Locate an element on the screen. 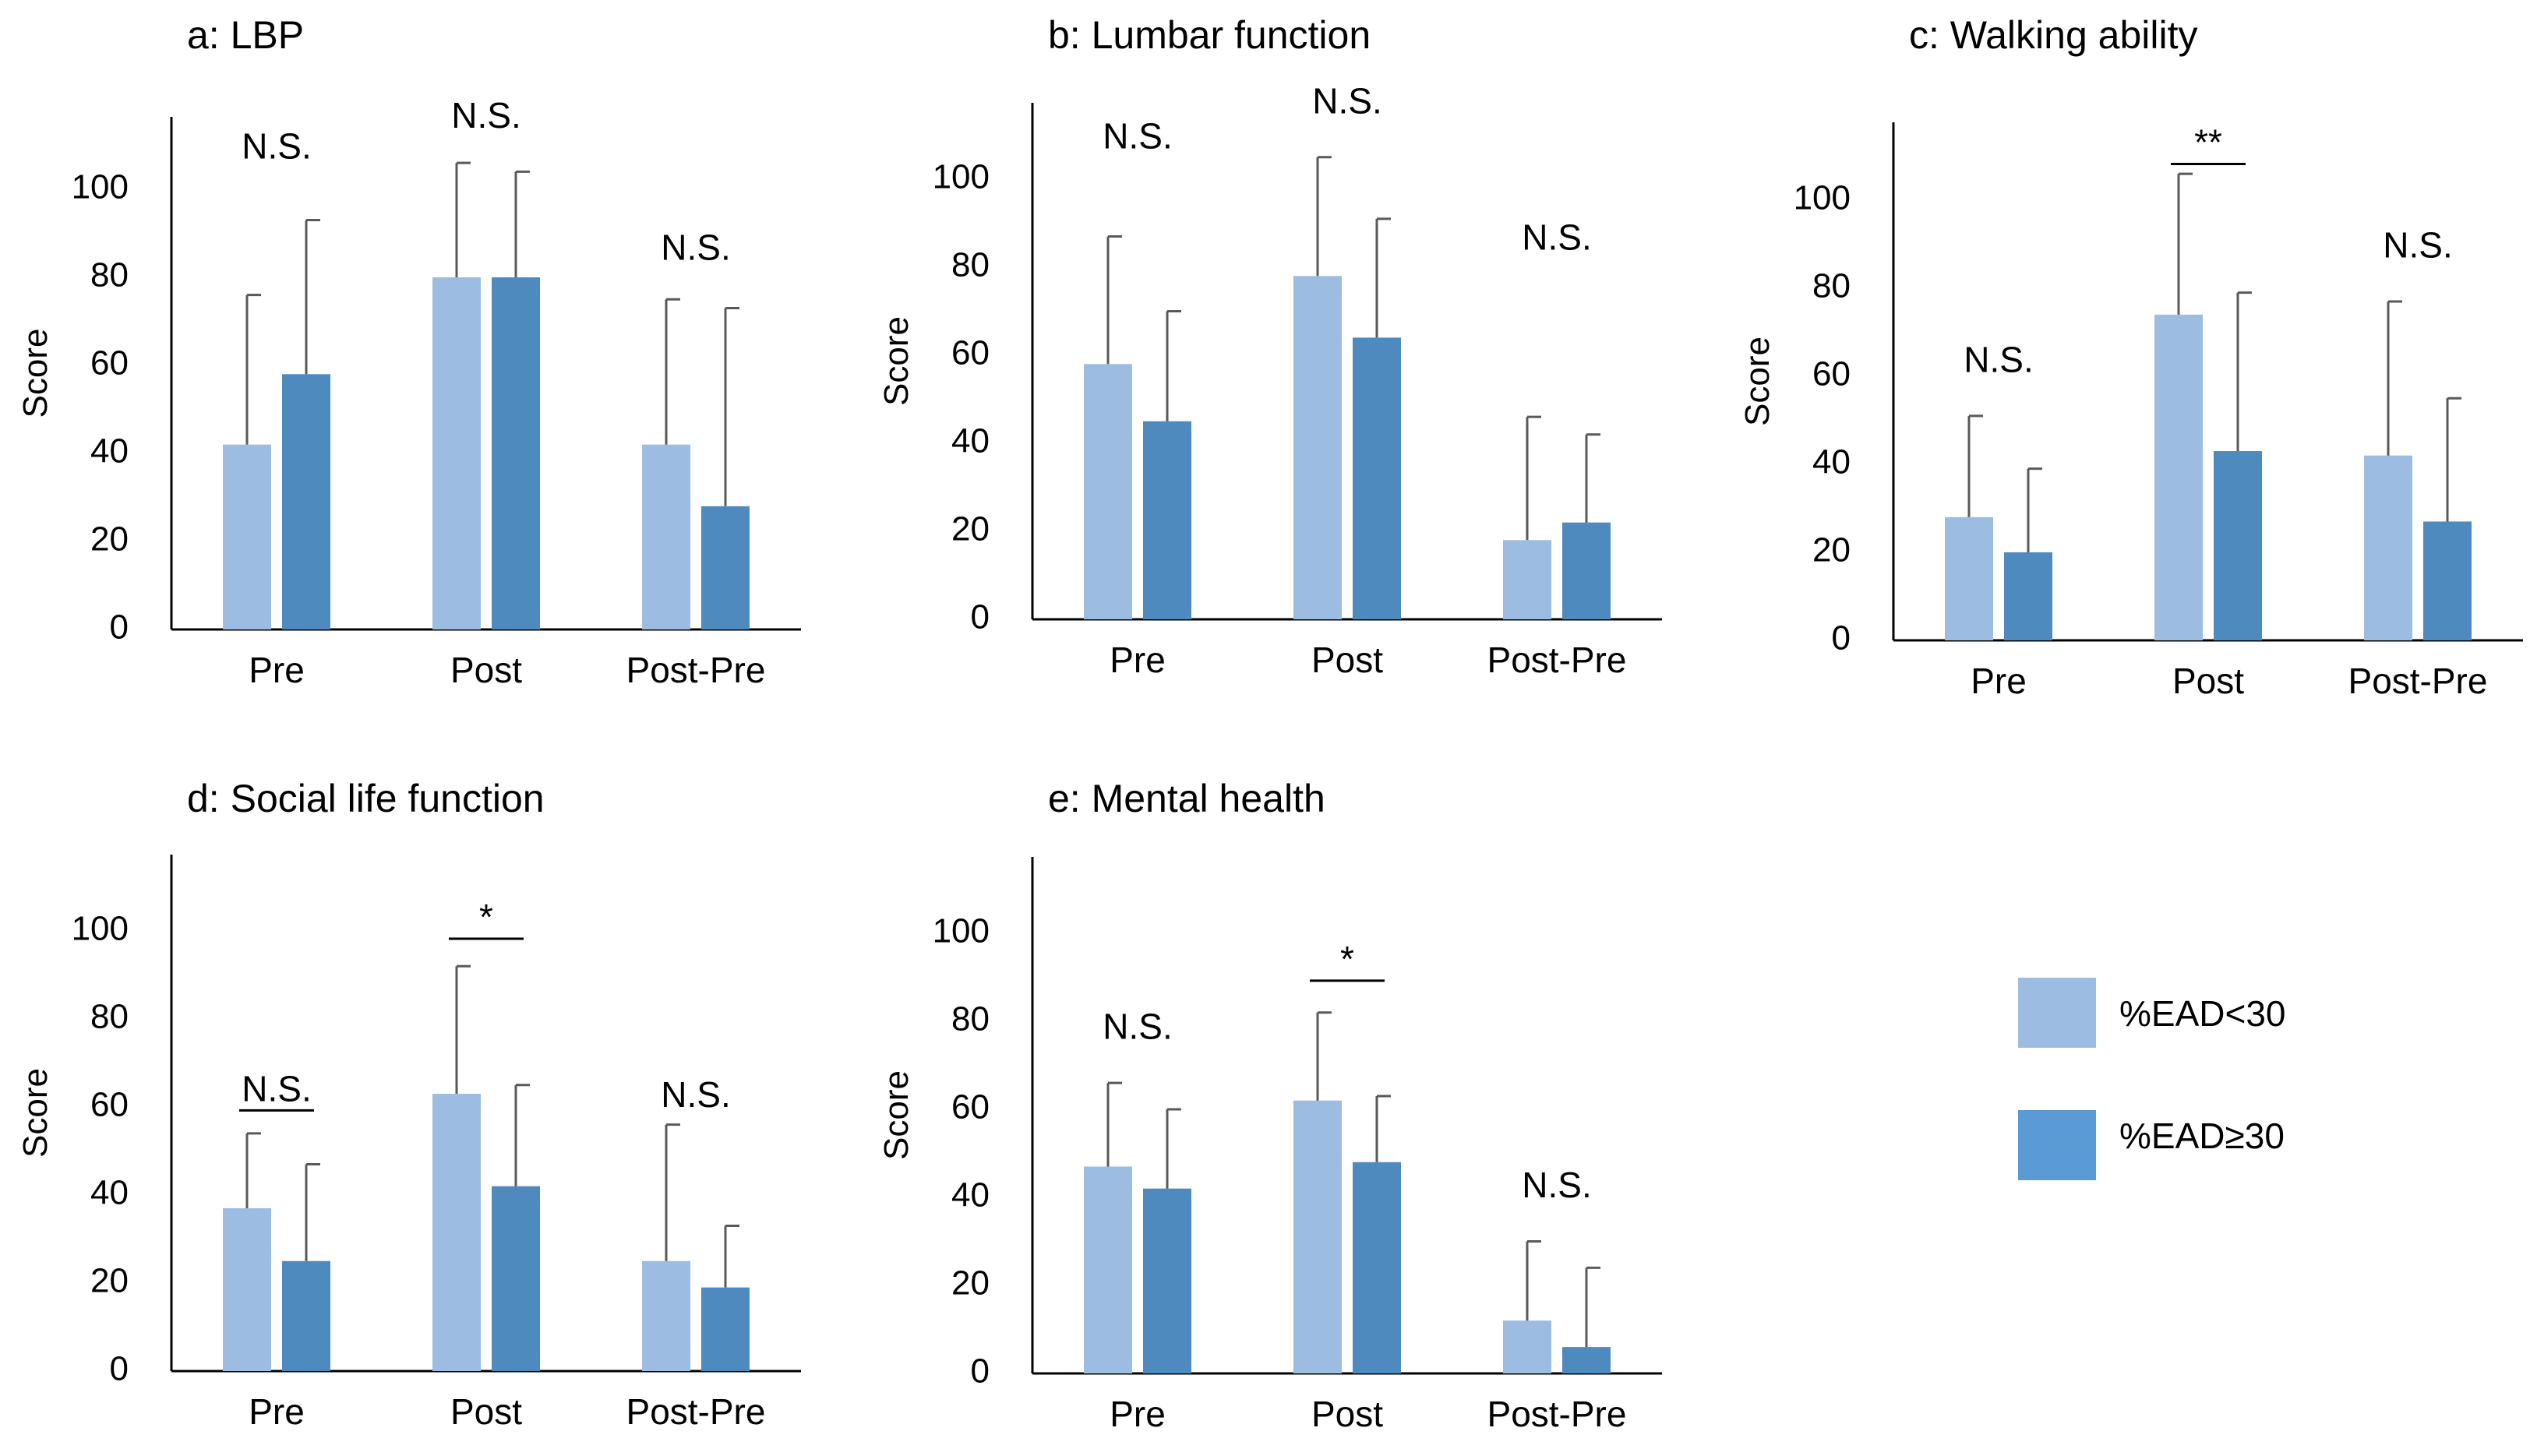 The image size is (2530, 1456). chart-title: b: Lumbar function is located at coordinates (1209, 35).